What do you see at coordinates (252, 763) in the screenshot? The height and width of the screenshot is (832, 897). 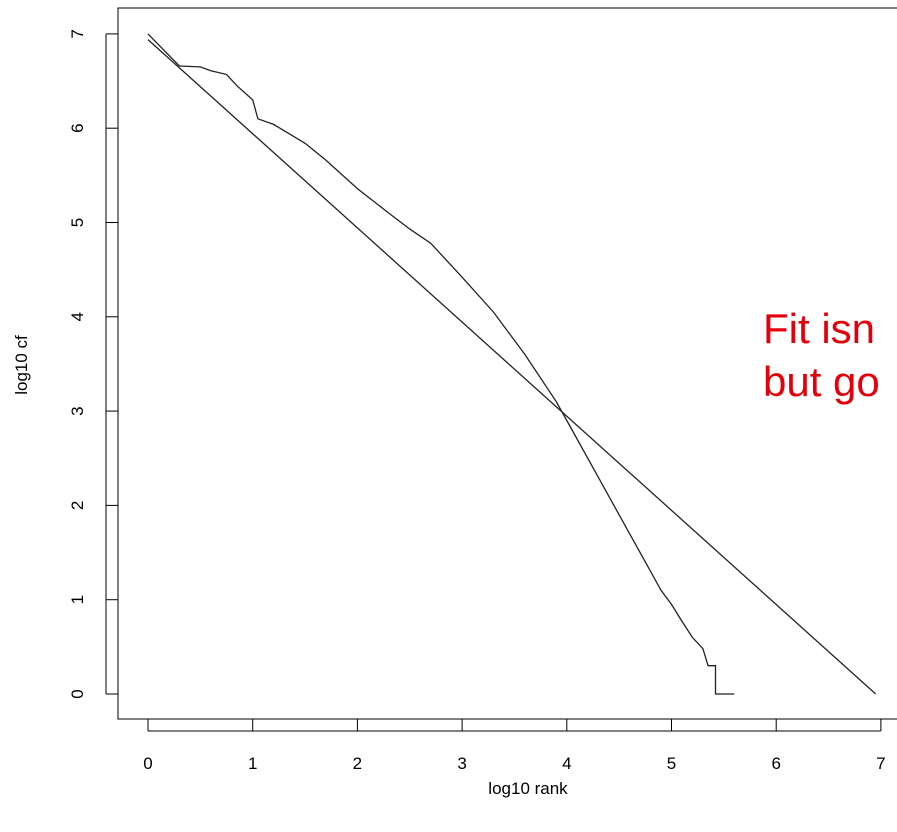 I see `x-tick-label: 1` at bounding box center [252, 763].